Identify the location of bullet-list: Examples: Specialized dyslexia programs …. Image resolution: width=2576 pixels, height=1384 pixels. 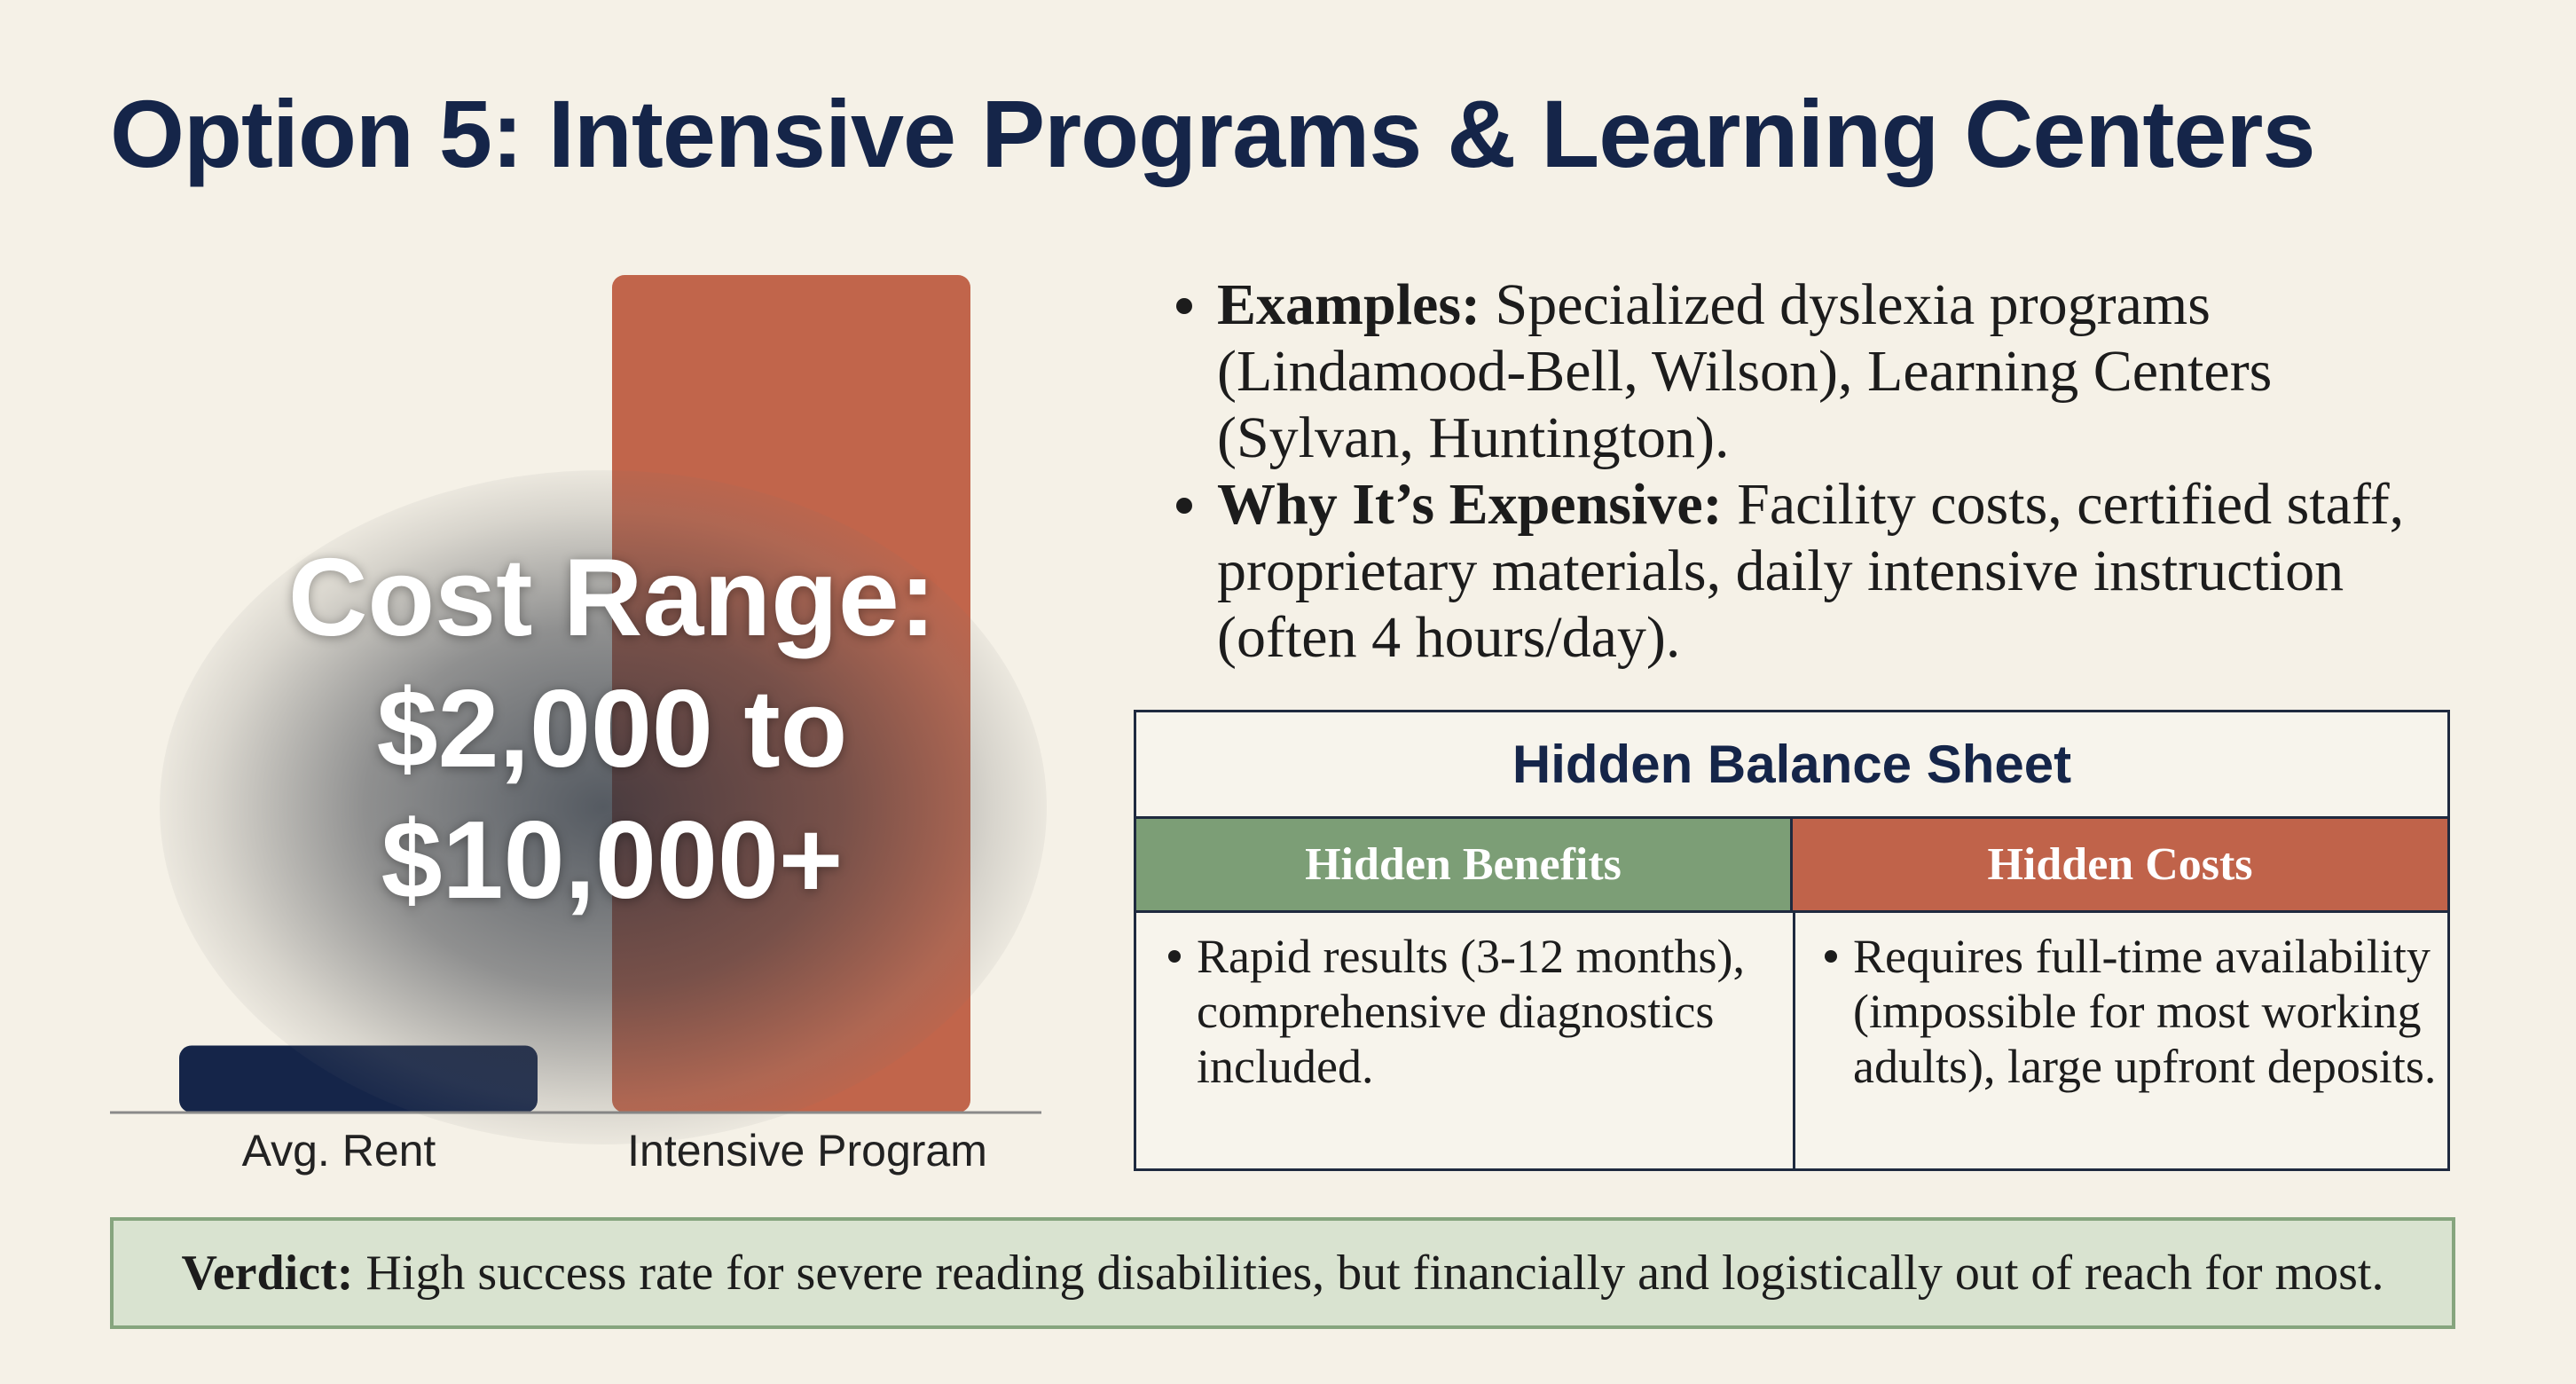
(1809, 471).